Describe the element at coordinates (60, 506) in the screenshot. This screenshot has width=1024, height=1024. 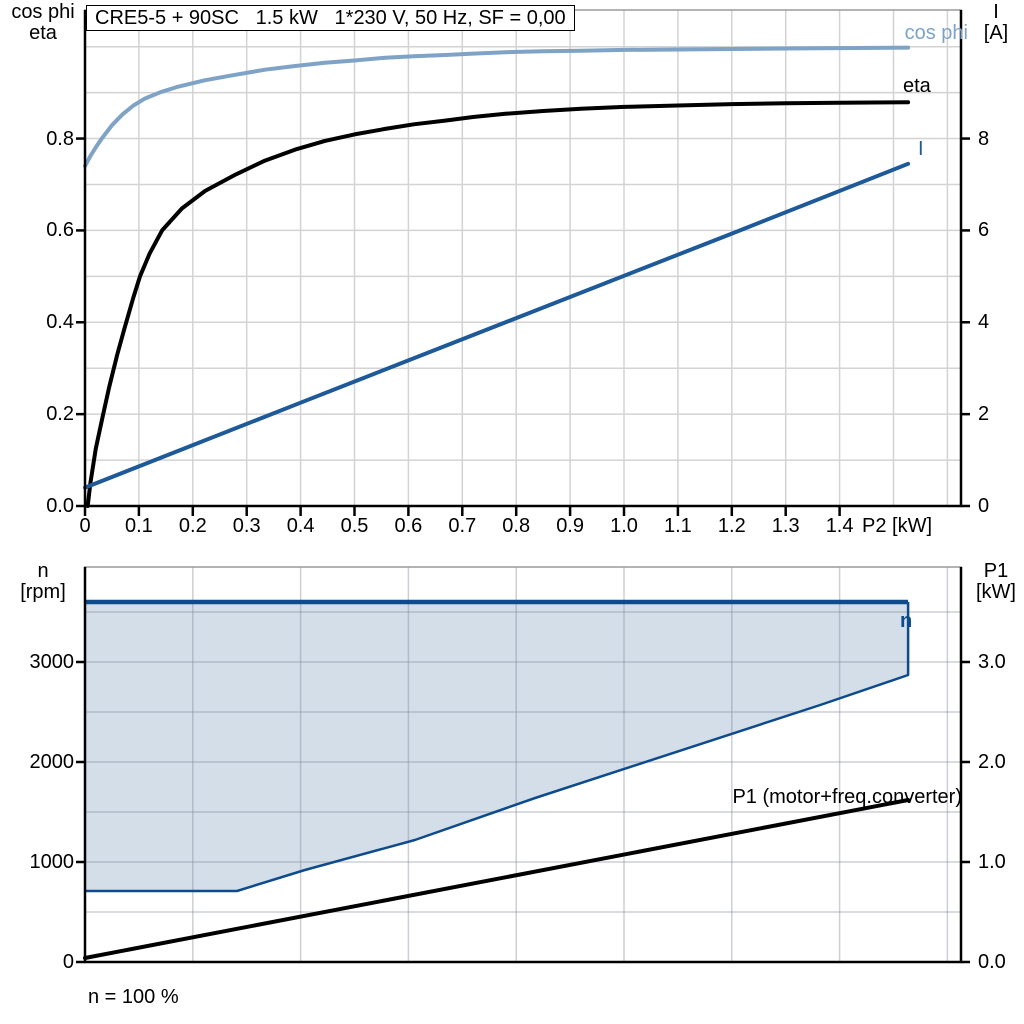
I see `left-axis-tick-label: 0.0` at that location.